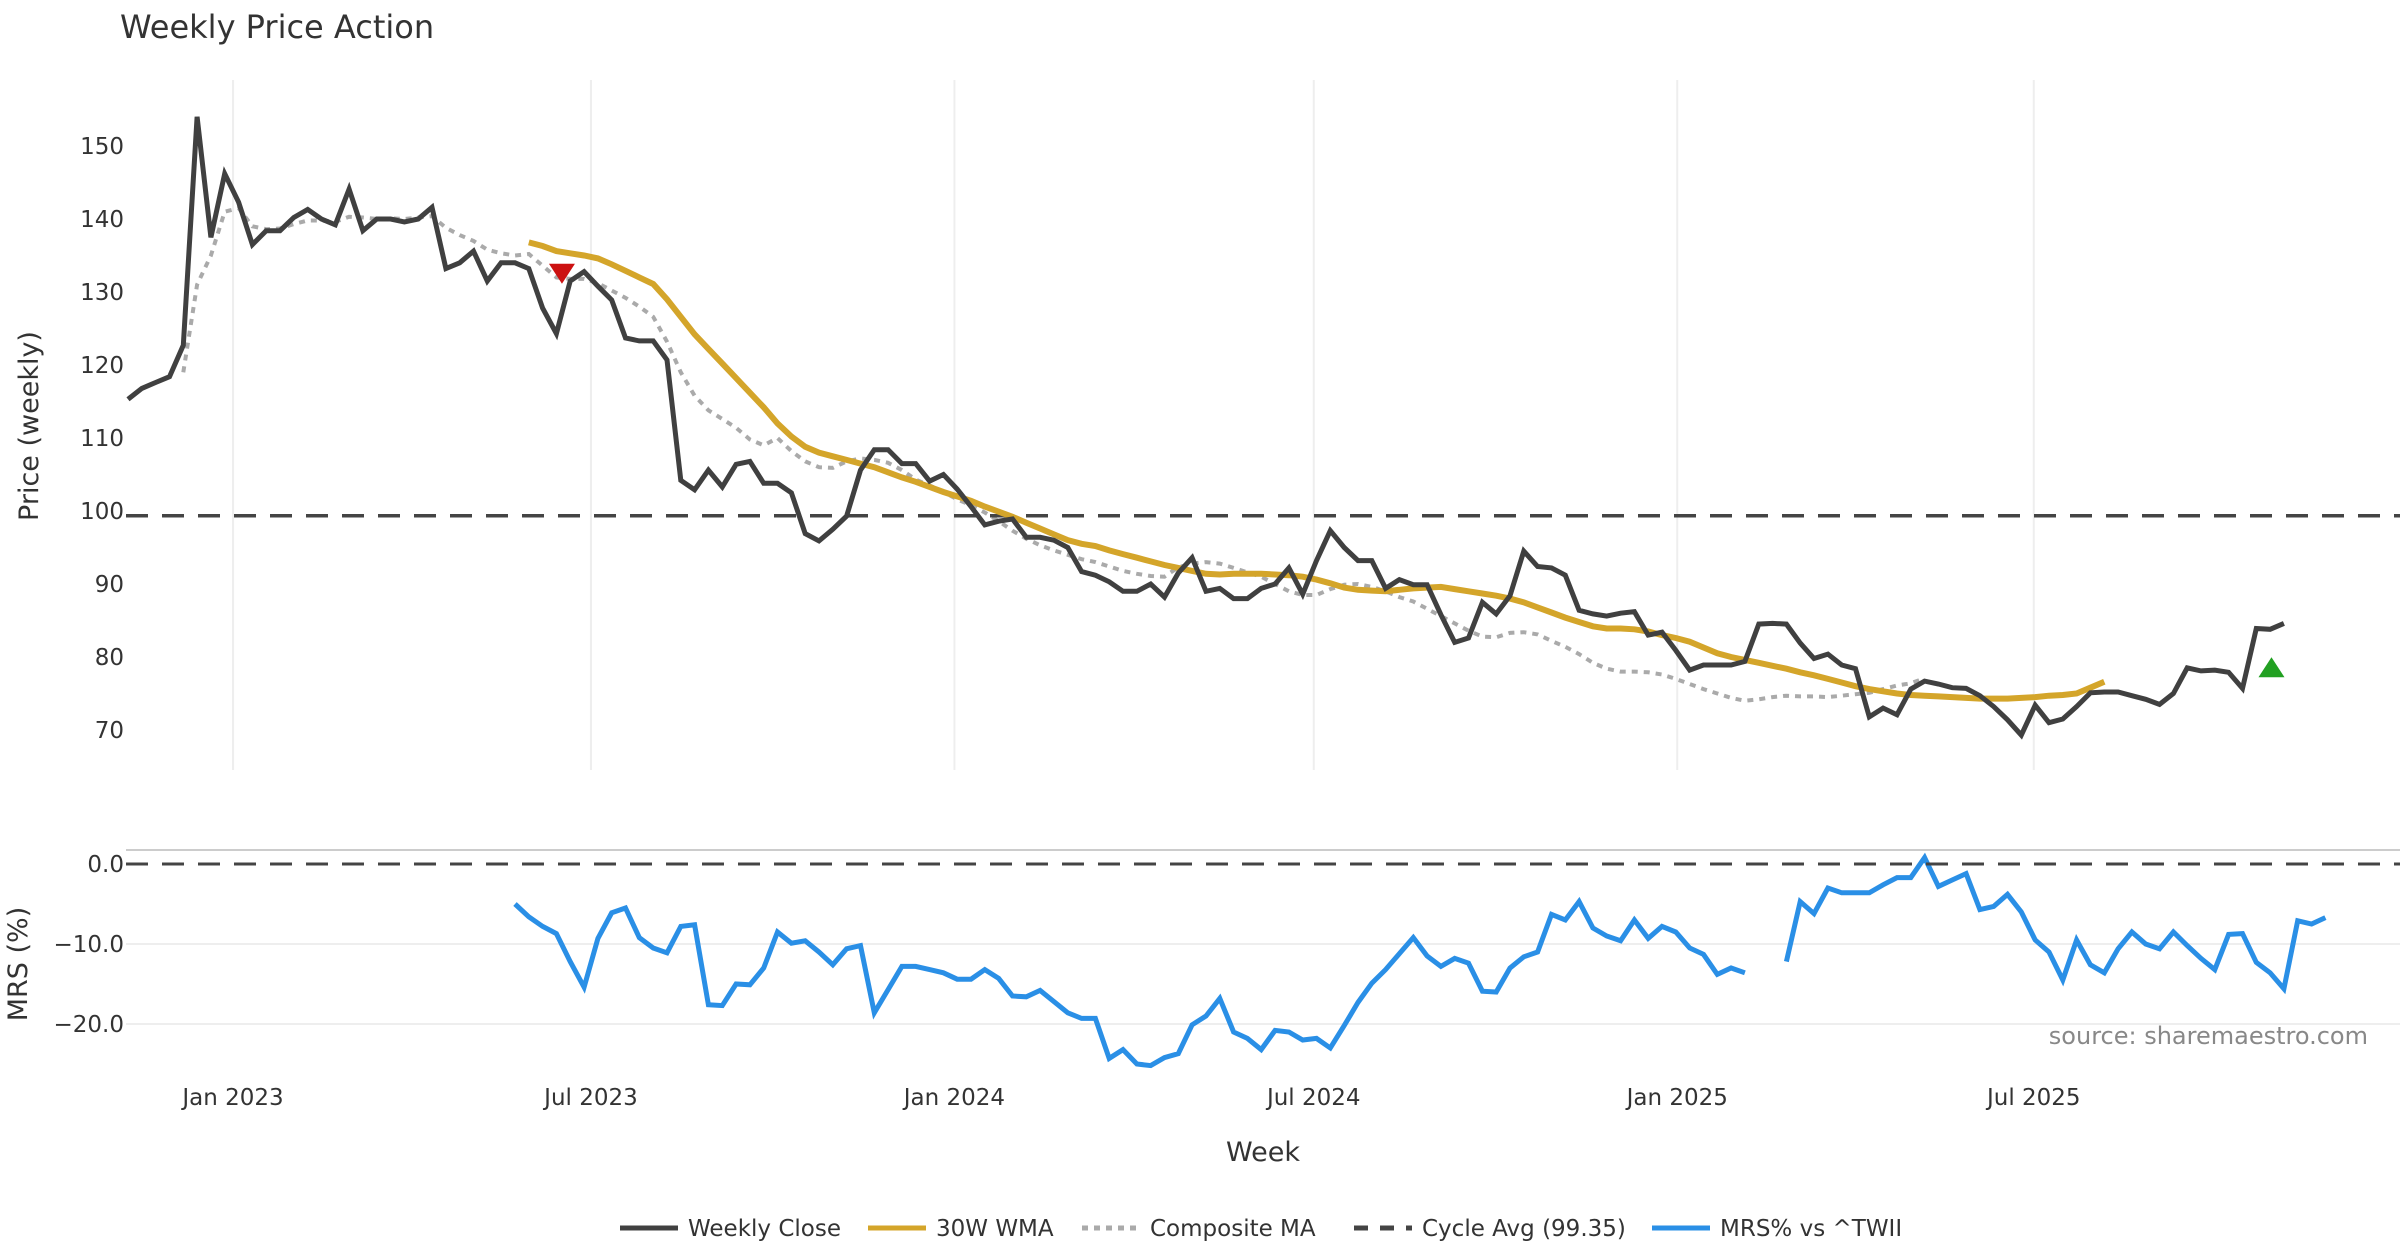 The height and width of the screenshot is (1260, 2400). What do you see at coordinates (561, 273) in the screenshot?
I see `sell-signal-marker` at bounding box center [561, 273].